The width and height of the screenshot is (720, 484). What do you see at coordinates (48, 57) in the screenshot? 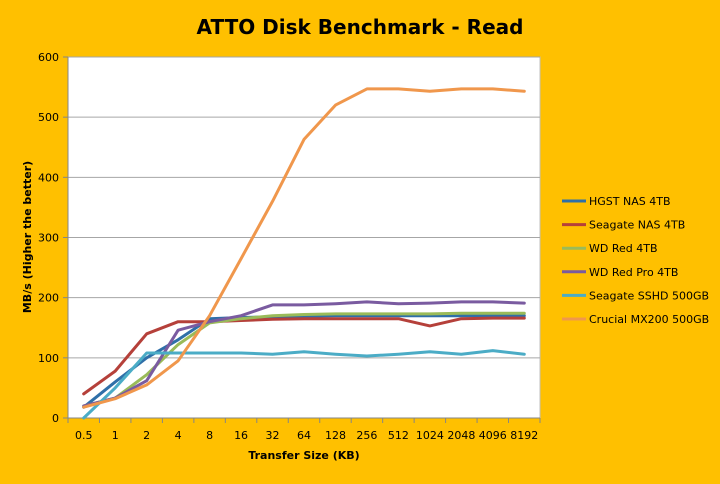
I see `y-tick-label: 600` at bounding box center [48, 57].